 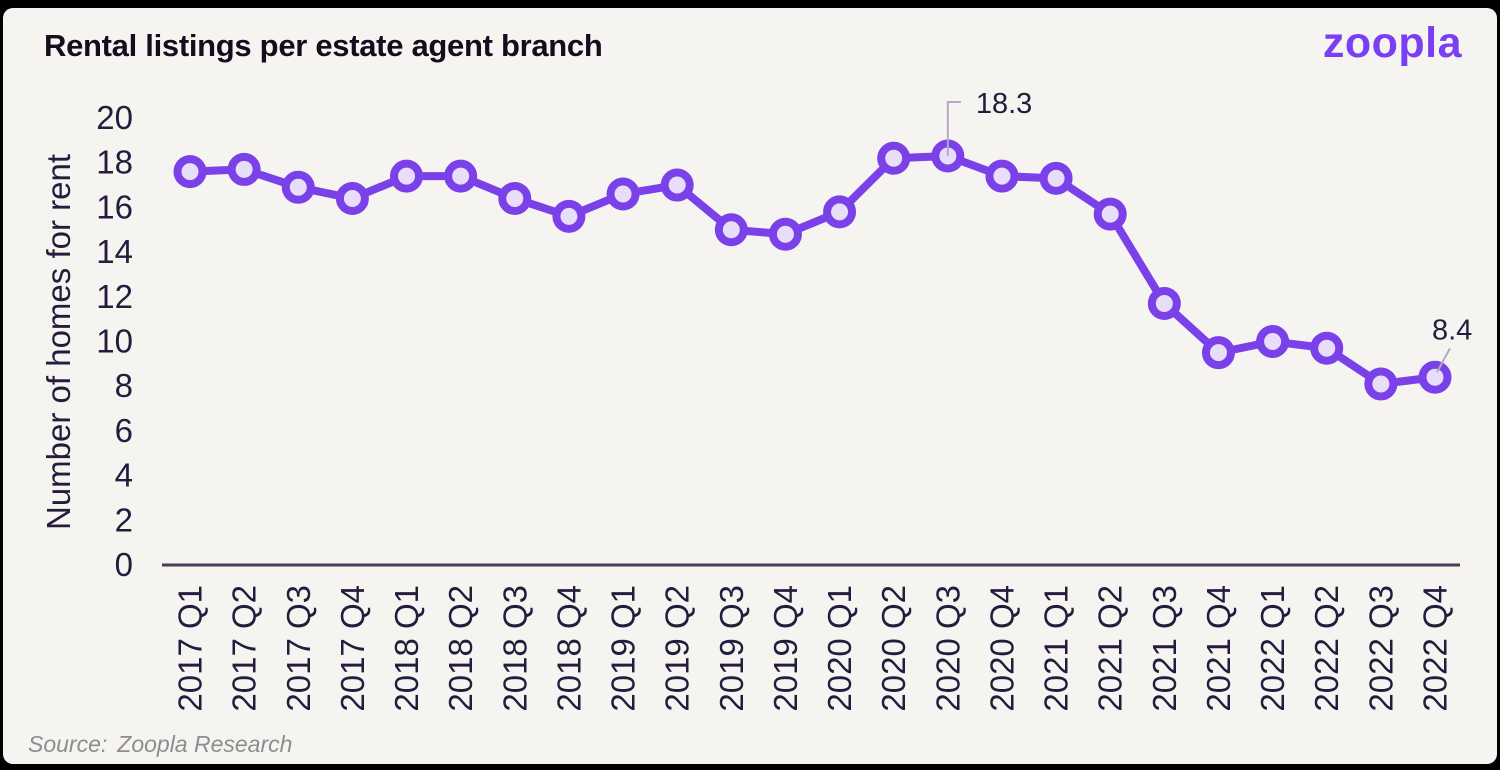 What do you see at coordinates (1056, 648) in the screenshot?
I see `x-tick-label: 2021 Q1` at bounding box center [1056, 648].